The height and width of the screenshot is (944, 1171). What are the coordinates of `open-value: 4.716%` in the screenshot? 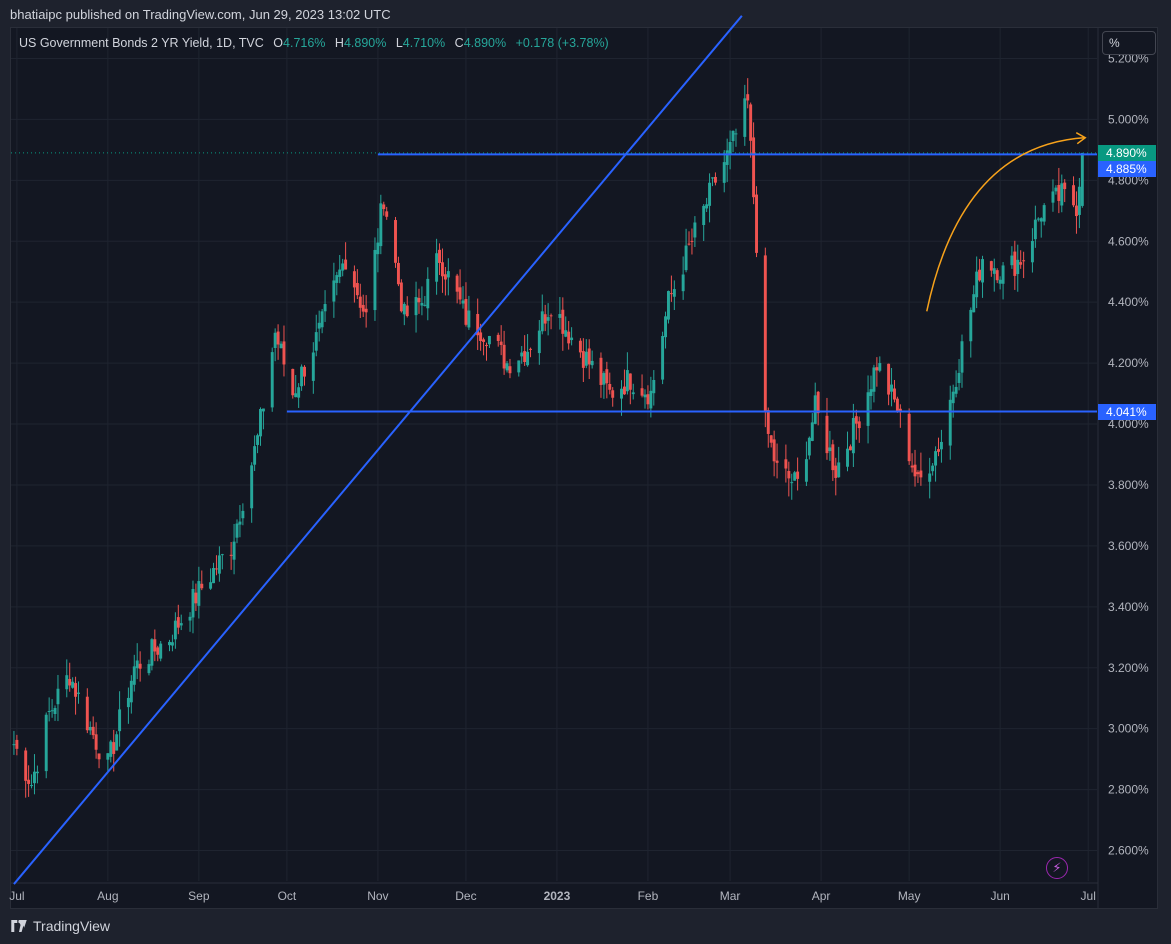 It's located at (304, 43).